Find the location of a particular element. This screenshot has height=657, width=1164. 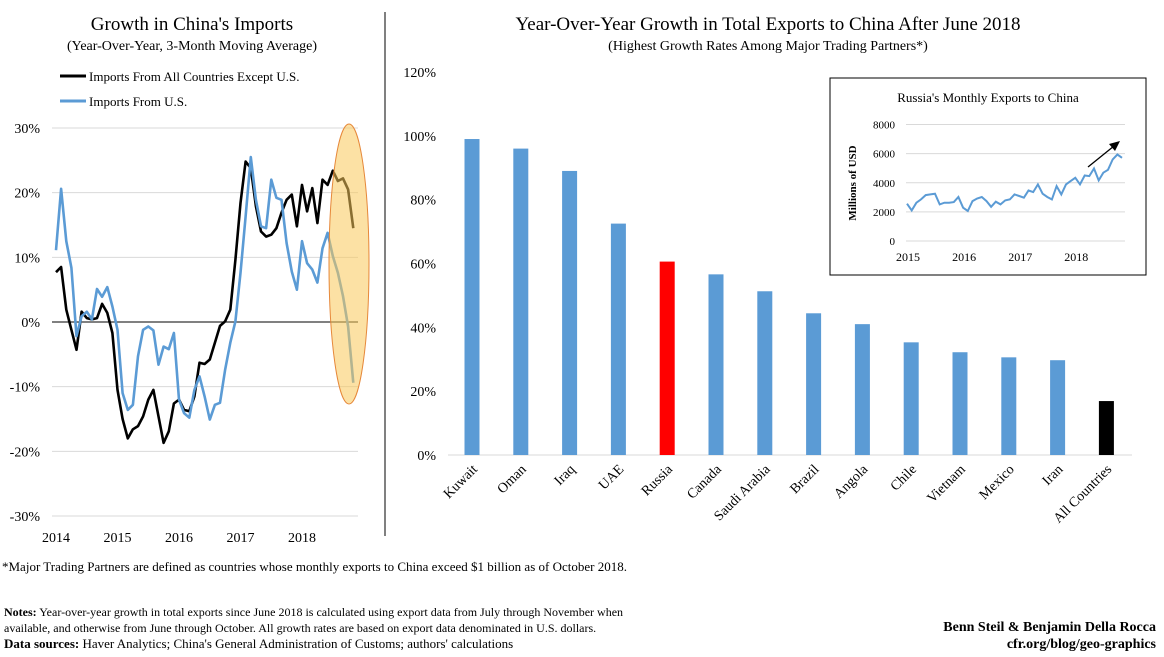

y-tick-label: -10% is located at coordinates (25, 388).